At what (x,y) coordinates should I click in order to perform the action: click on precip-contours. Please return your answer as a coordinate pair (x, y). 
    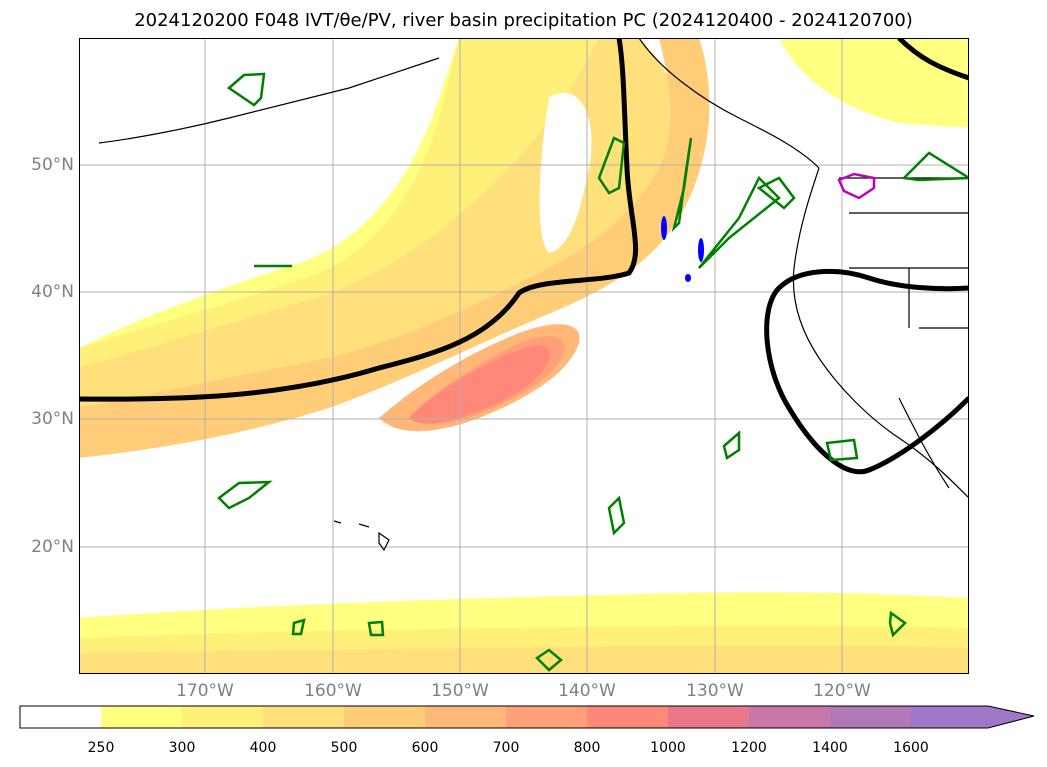
    Looking at the image, I should click on (856, 186).